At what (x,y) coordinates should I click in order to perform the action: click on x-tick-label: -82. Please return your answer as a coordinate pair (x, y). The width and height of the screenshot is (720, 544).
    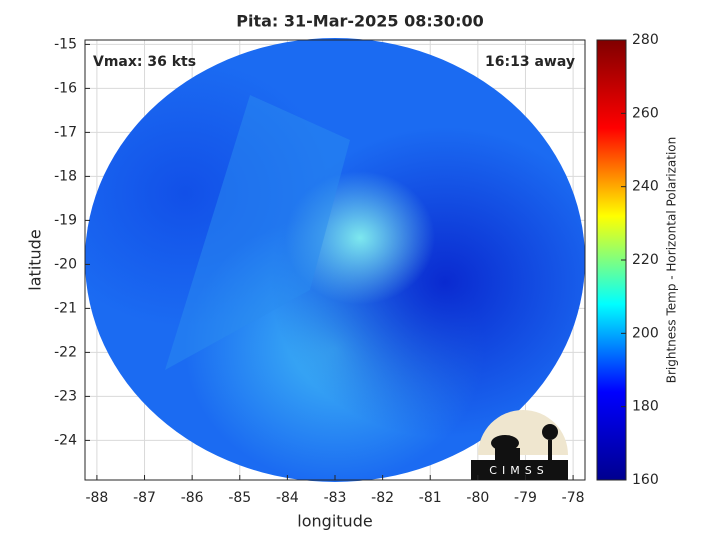
    Looking at the image, I should click on (382, 498).